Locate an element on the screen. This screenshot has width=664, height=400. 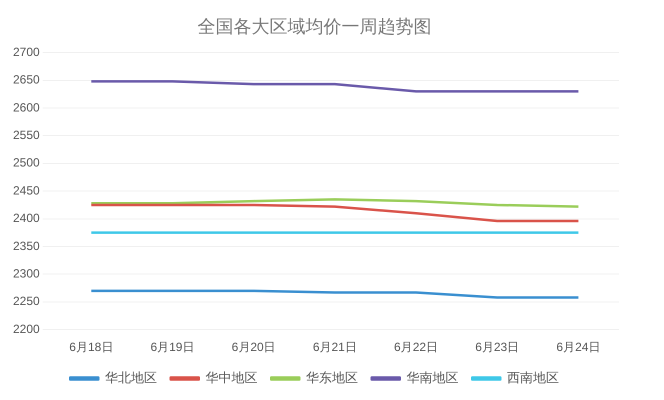
y-tick-label: 2200 is located at coordinates (26, 329).